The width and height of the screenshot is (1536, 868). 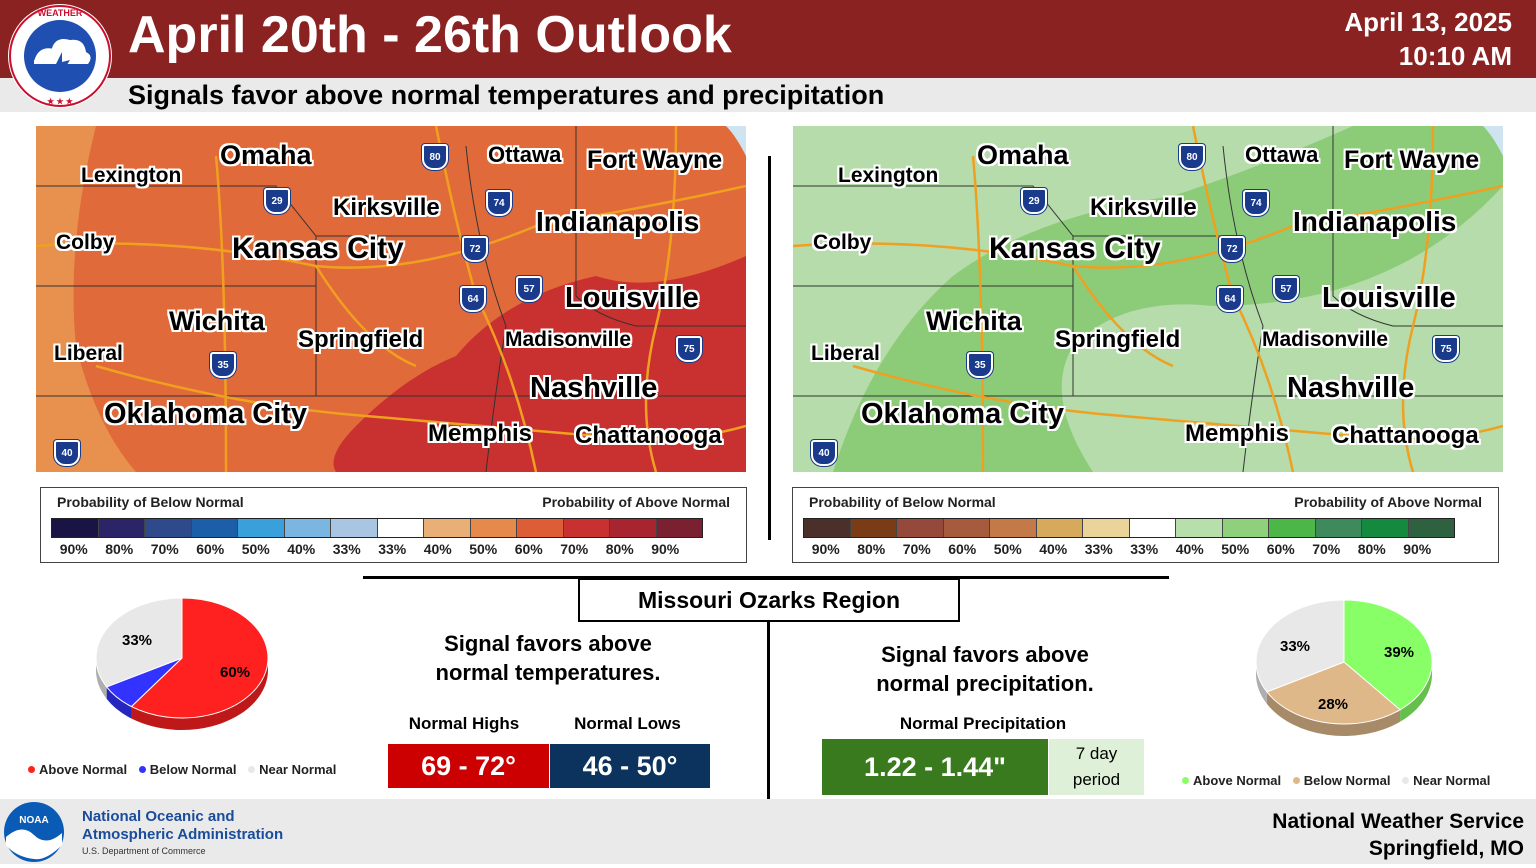 I want to click on precip-message-line: Signal favors above, so click(x=985, y=654).